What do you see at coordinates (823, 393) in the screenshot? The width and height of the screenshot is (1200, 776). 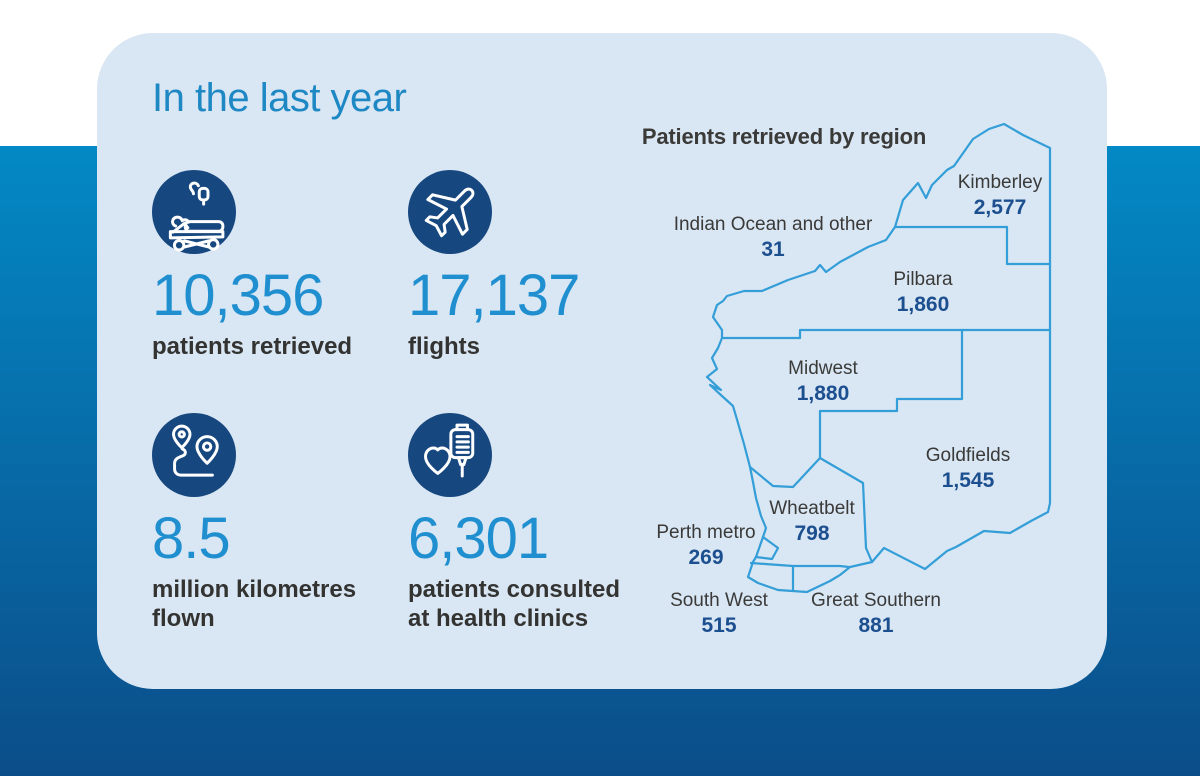 I see `region-value: 1,880` at bounding box center [823, 393].